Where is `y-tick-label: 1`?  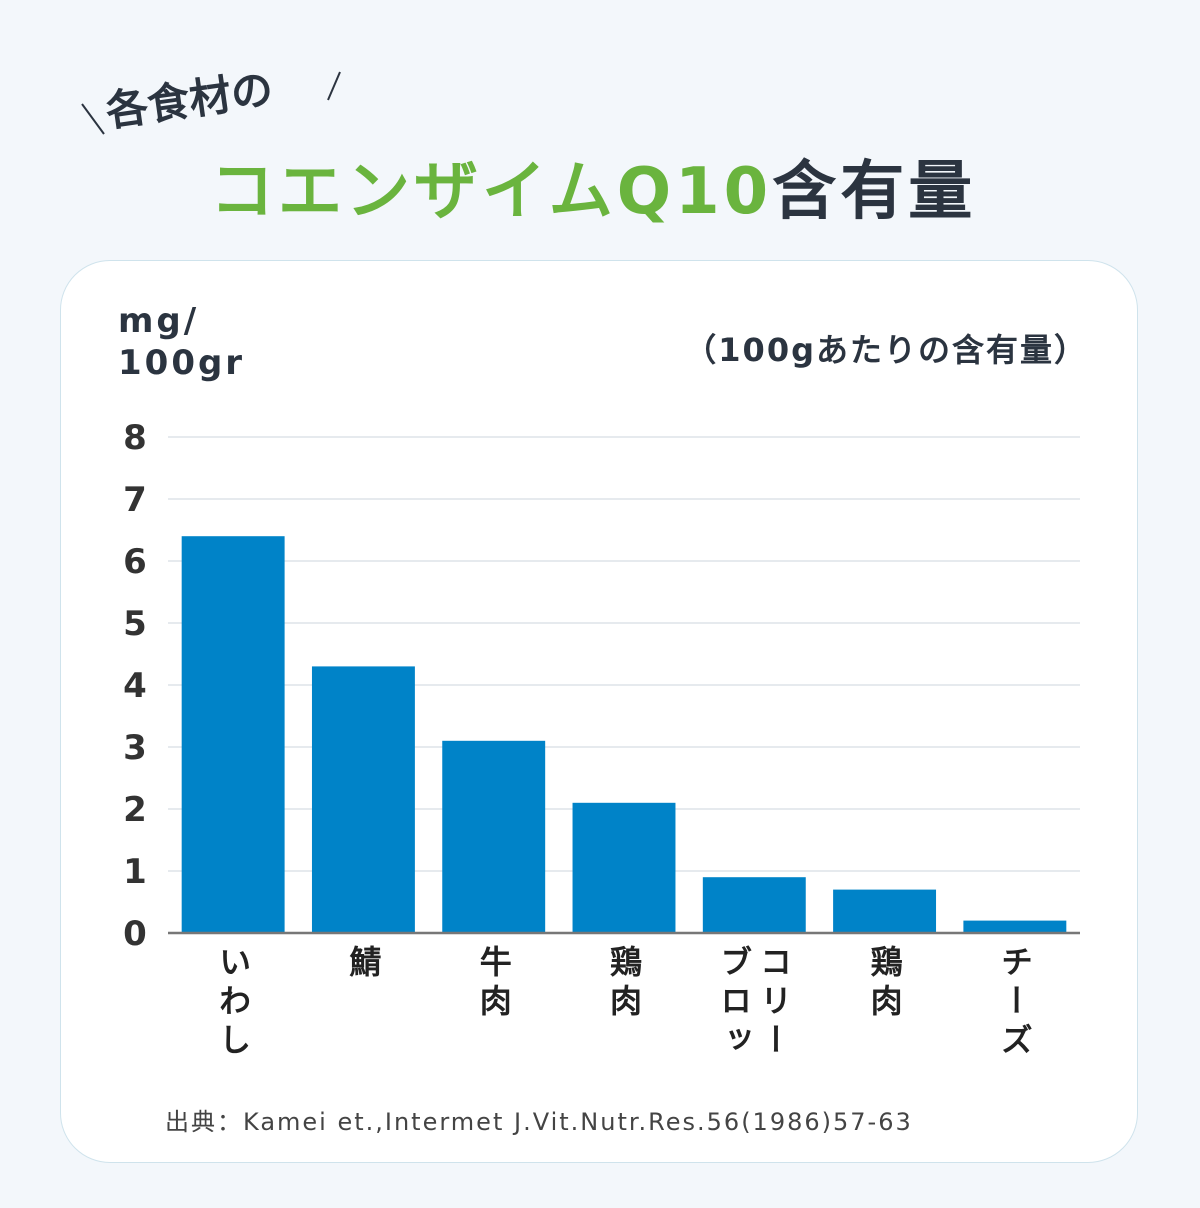
y-tick-label: 1 is located at coordinates (135, 872).